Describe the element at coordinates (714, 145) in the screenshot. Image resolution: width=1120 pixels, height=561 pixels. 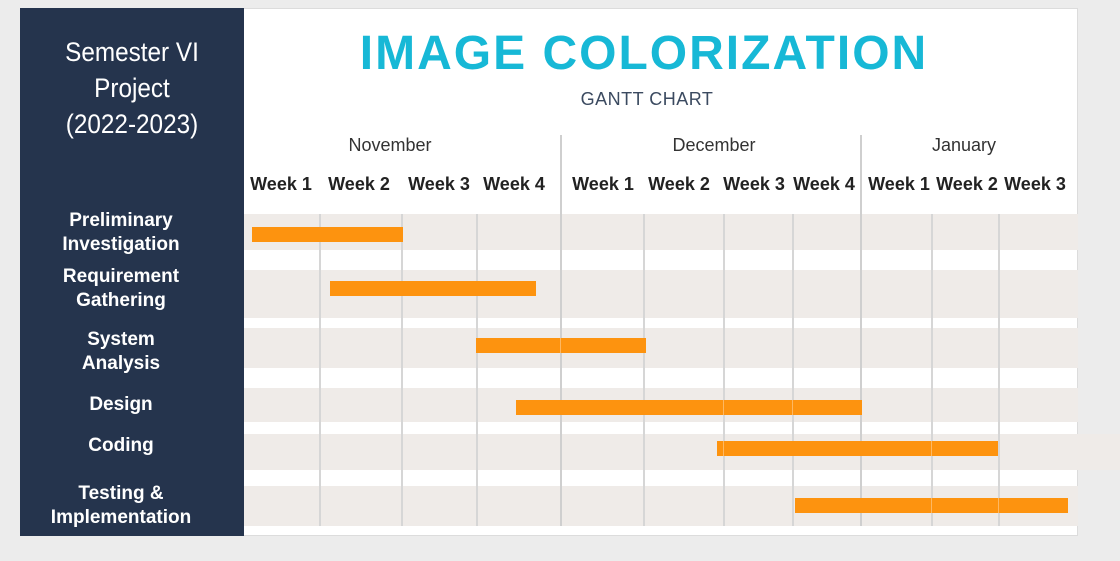
I see `month-header: December` at that location.